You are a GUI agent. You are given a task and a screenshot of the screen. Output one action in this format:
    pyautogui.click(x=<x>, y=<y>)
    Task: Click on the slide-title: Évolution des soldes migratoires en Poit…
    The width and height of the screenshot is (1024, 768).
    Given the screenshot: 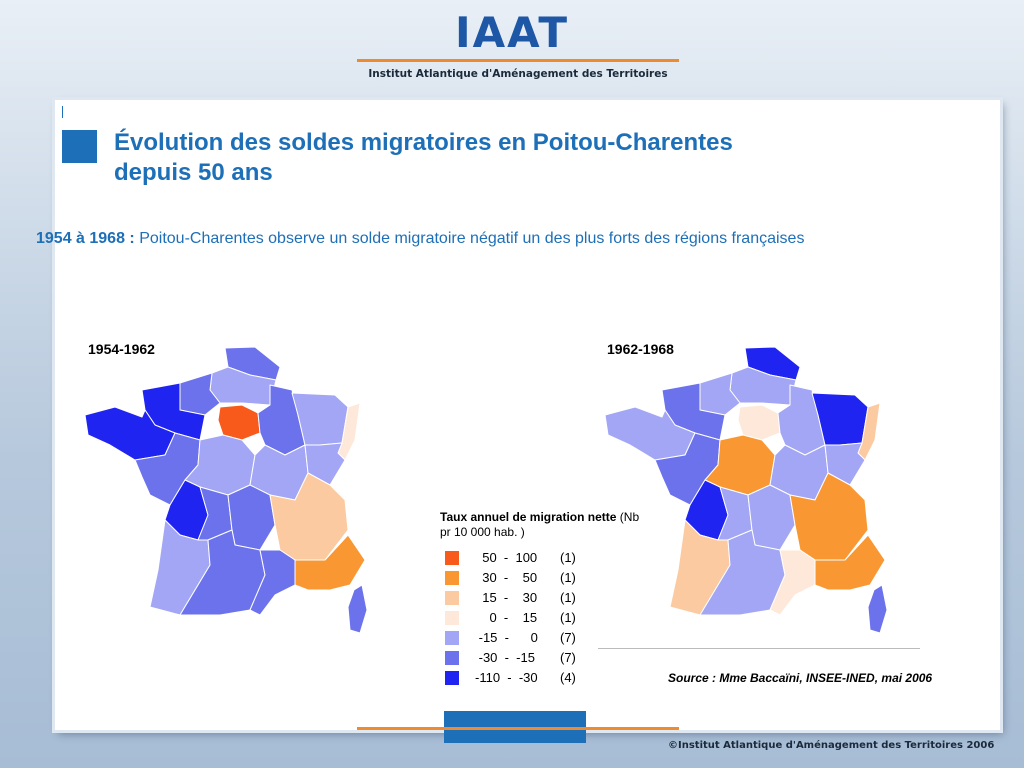 What is the action you would take?
    pyautogui.click(x=514, y=158)
    